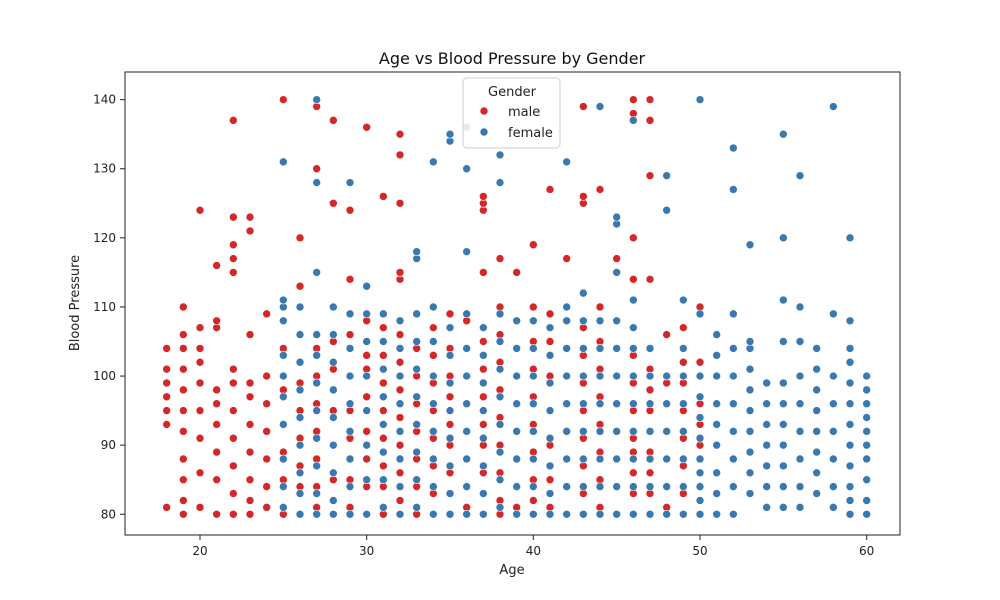  What do you see at coordinates (530, 133) in the screenshot?
I see `legend-label-female: female` at bounding box center [530, 133].